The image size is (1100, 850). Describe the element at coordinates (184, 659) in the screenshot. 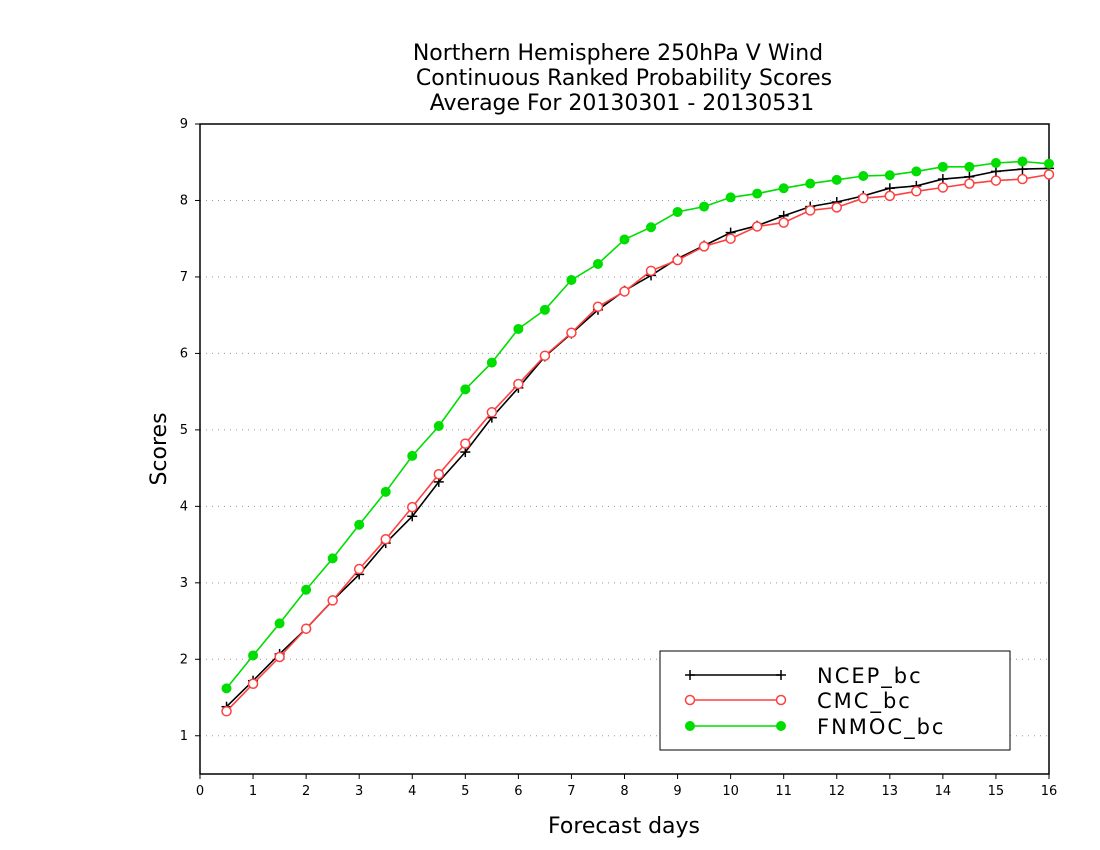

I see `y-tick-label: 2` at that location.